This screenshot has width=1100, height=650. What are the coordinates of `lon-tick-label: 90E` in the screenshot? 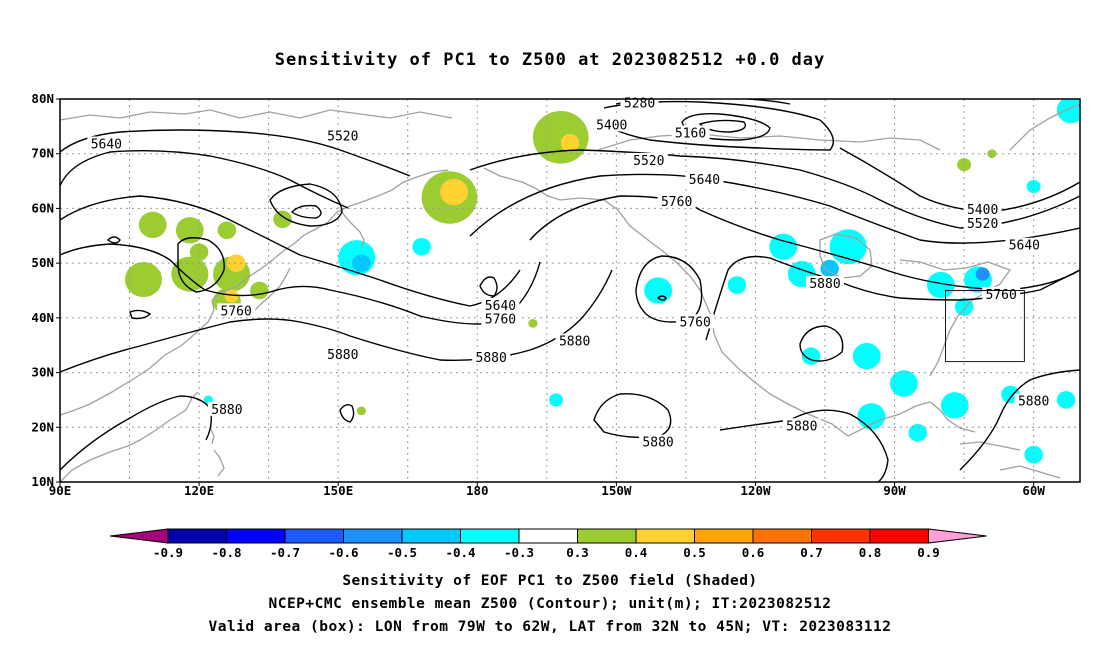 It's located at (60, 490).